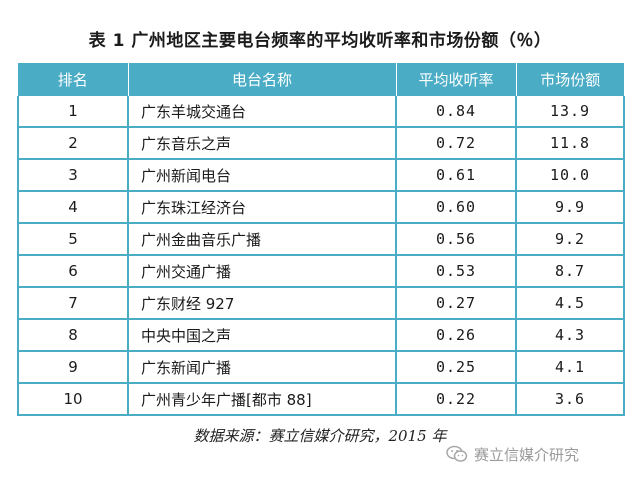 The image size is (640, 484). What do you see at coordinates (320, 436) in the screenshot?
I see `data-source-note: 数据来源：赛立信媒介研究，2015 年` at bounding box center [320, 436].